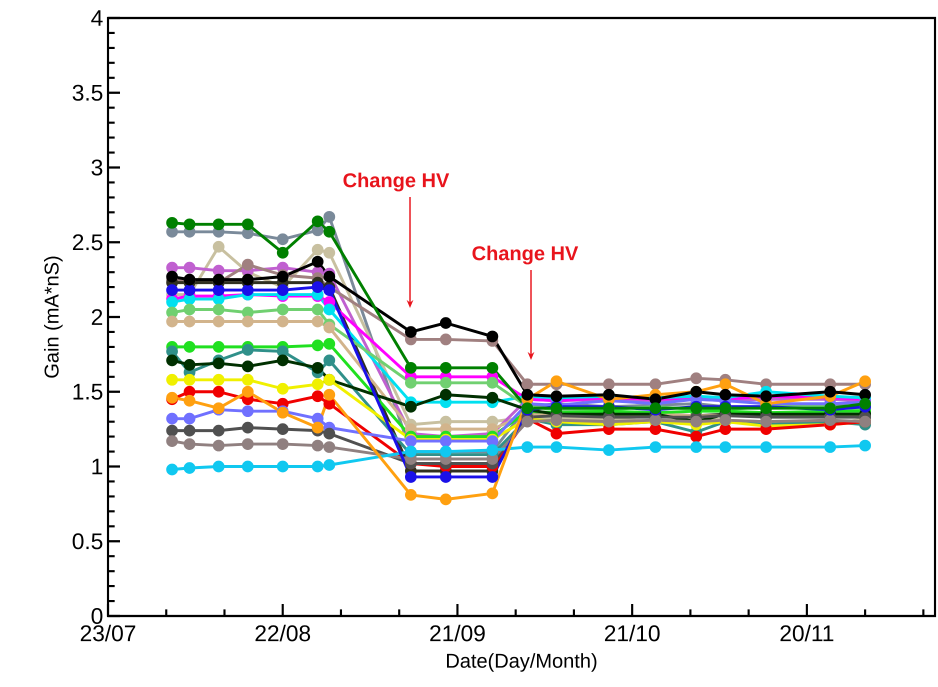 The width and height of the screenshot is (938, 687). What do you see at coordinates (87, 541) in the screenshot?
I see `y-tick-label: 0.5` at bounding box center [87, 541].